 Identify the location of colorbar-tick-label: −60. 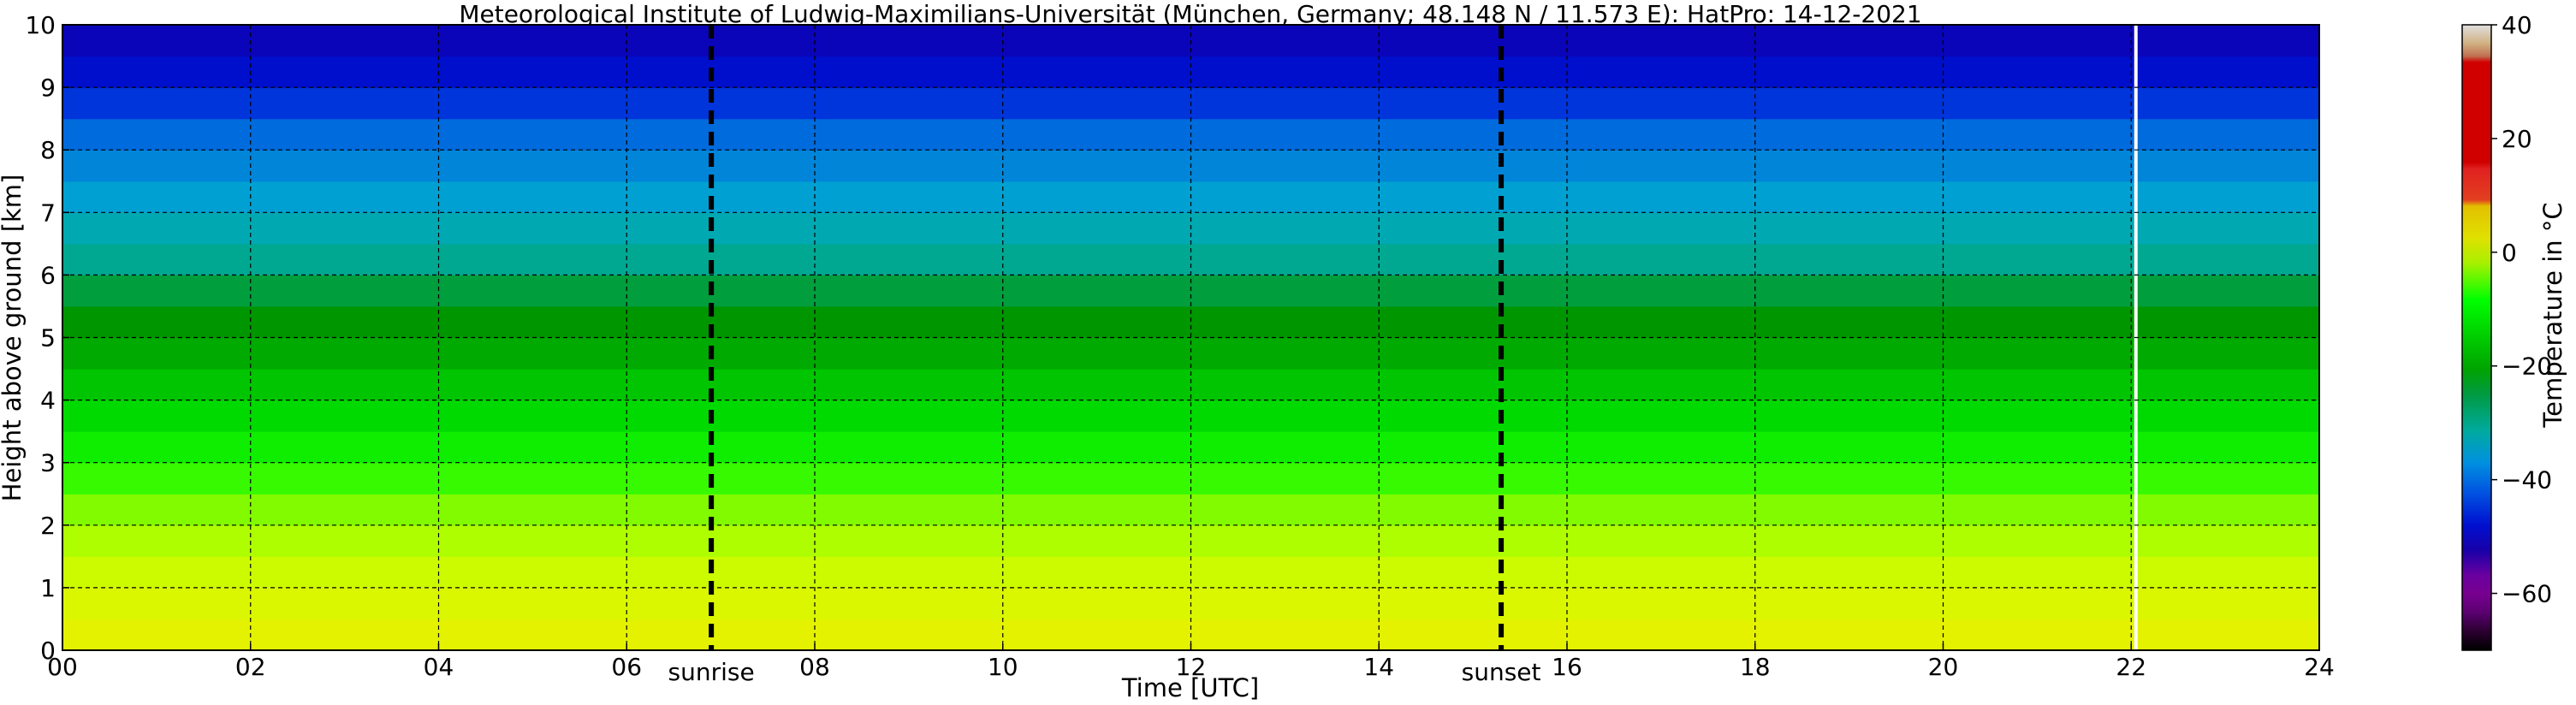
(2527, 594).